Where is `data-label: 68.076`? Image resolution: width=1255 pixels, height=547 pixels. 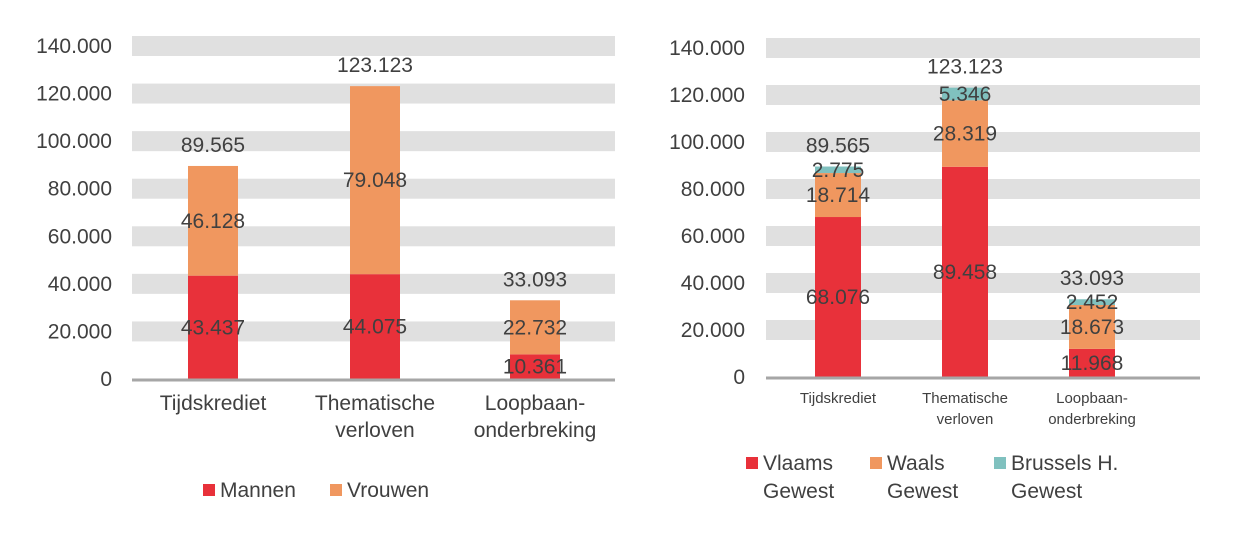
data-label: 68.076 is located at coordinates (838, 297).